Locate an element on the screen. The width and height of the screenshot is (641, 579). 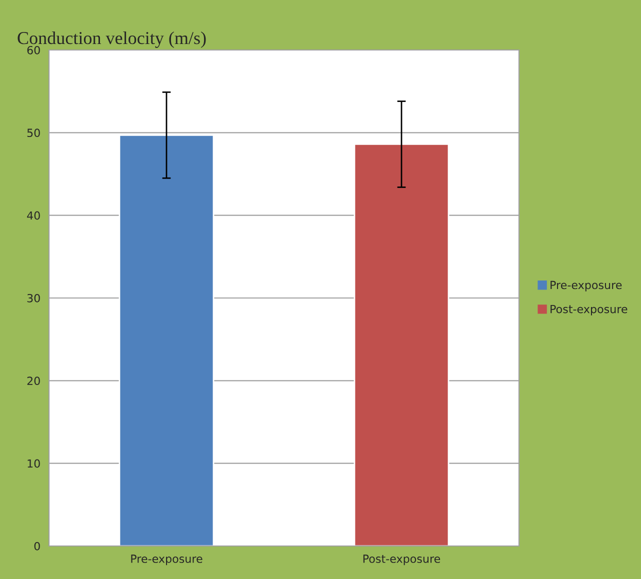
y-tick-label: 60 is located at coordinates (33, 50).